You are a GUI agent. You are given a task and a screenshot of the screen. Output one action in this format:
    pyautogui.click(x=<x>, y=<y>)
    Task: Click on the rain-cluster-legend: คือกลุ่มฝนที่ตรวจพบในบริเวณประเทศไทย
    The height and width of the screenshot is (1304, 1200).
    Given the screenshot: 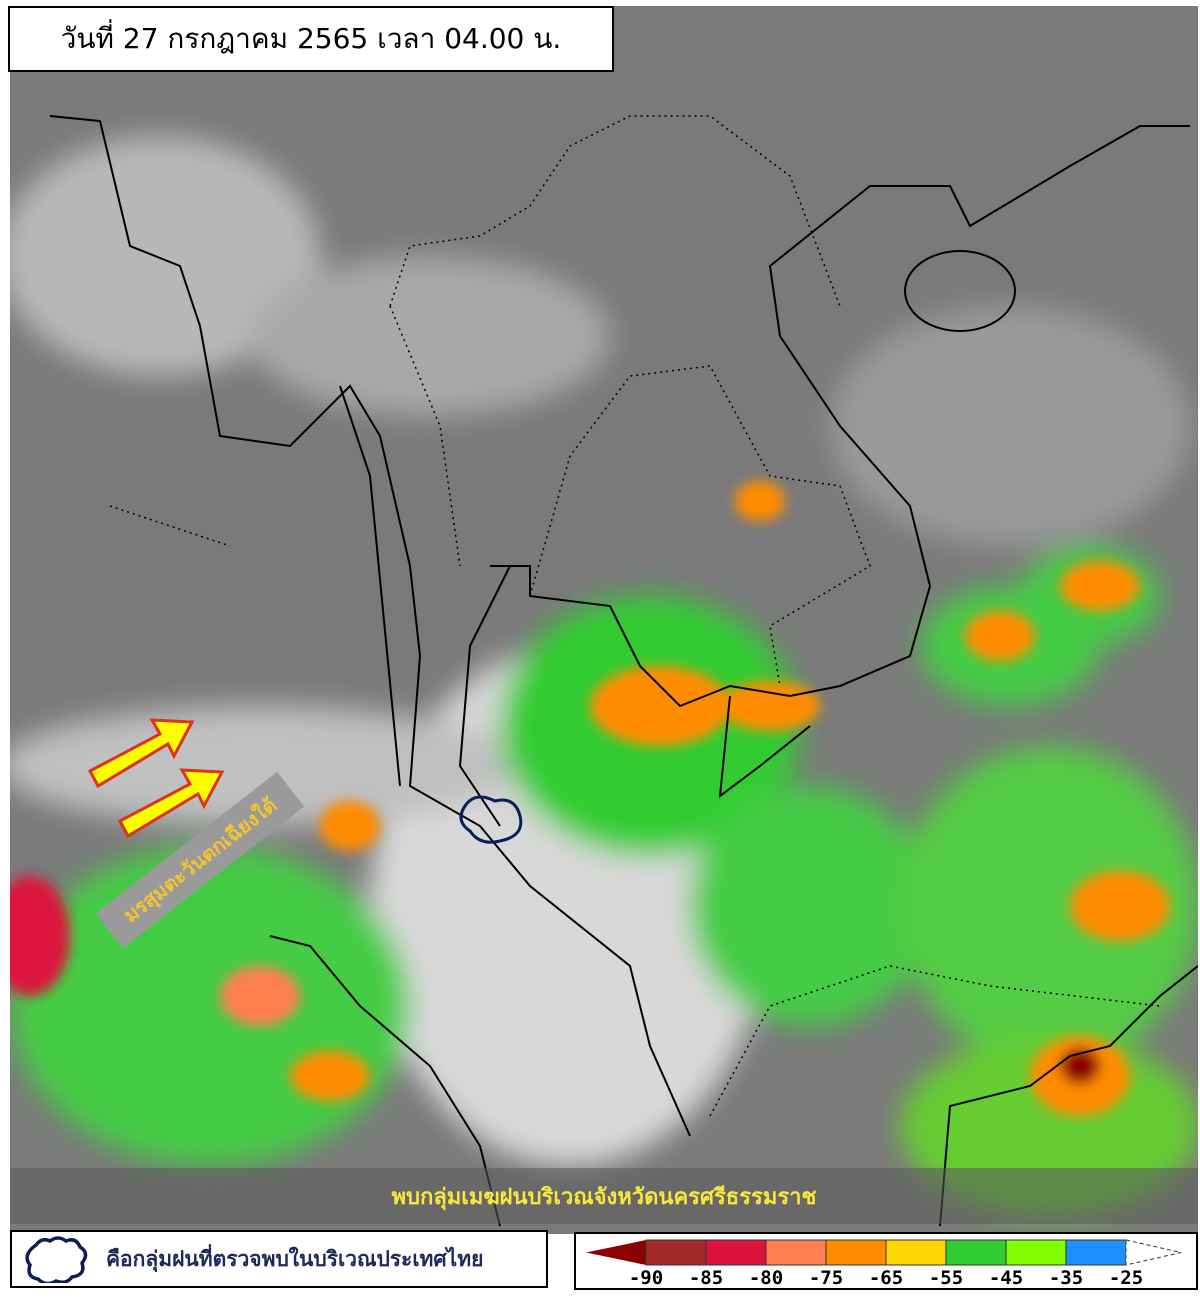 What is the action you would take?
    pyautogui.click(x=279, y=1259)
    